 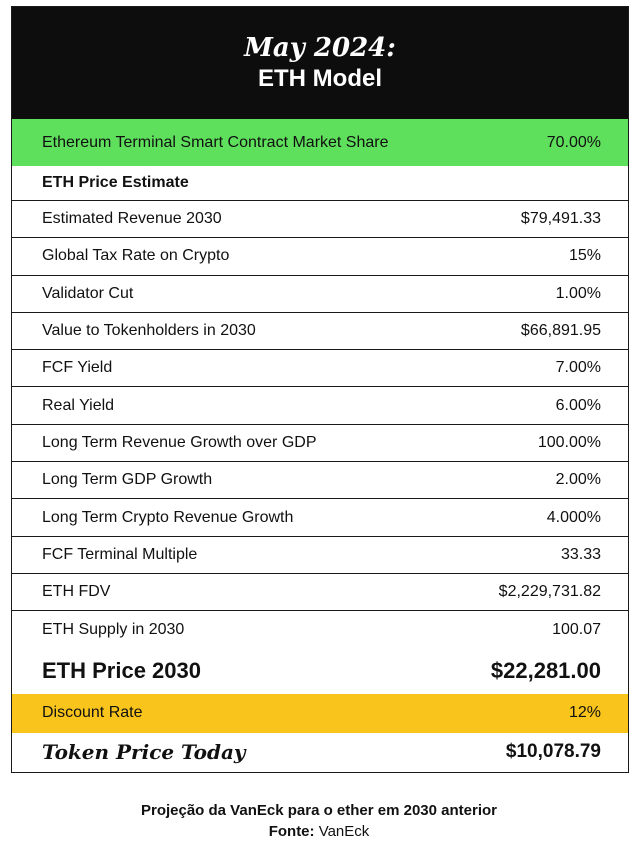 I want to click on caption-source: Fonte: VanEck, so click(x=319, y=831).